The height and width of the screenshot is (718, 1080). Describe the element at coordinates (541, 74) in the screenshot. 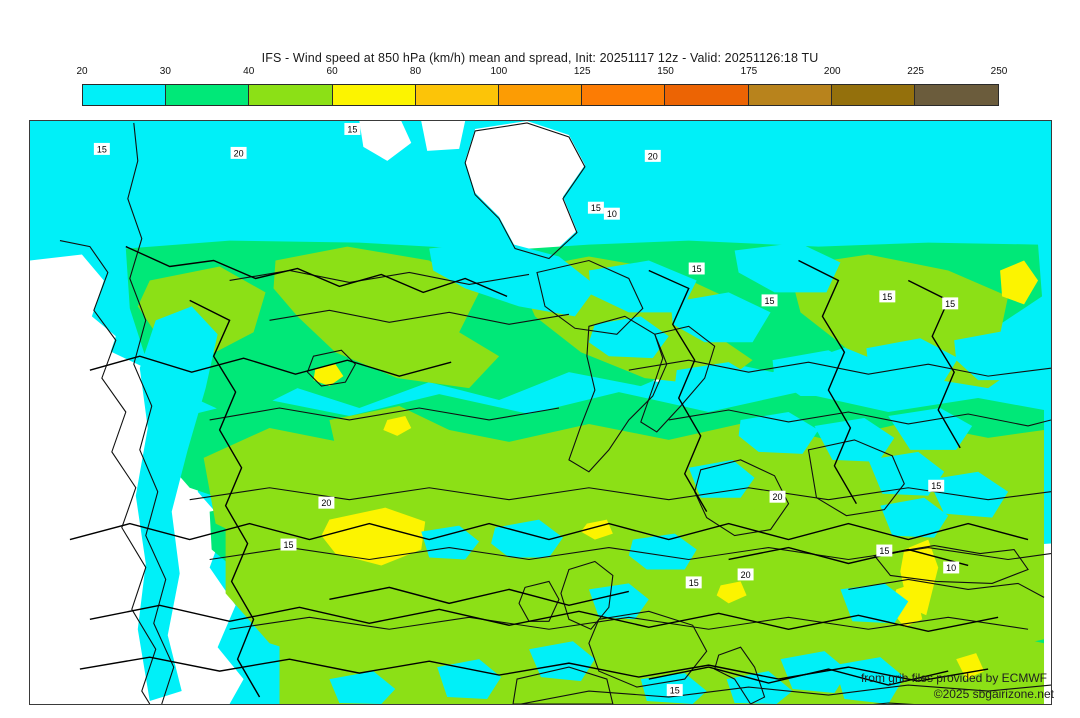

I see `colorbar-tick-labels: 20 30 40 60 80 100 125 150 175 200 225 250` at that location.